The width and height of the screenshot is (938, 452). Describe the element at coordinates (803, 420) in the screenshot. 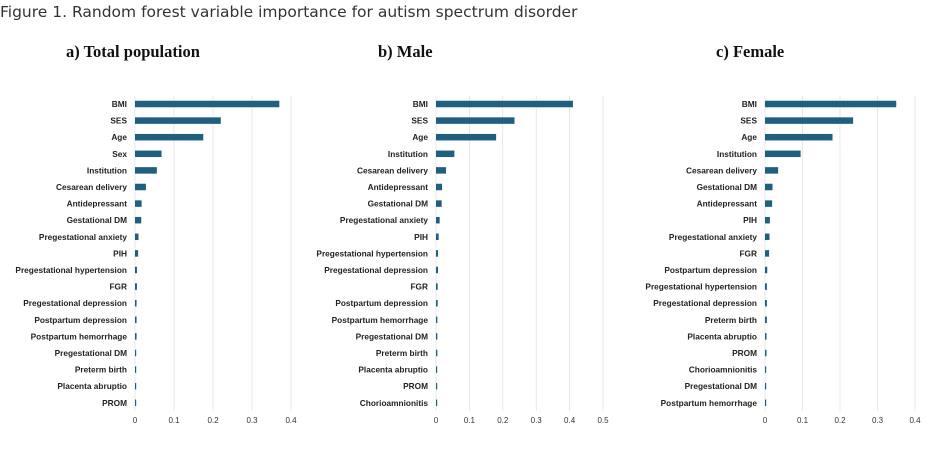

I see `x-tick-label: 0.1` at that location.